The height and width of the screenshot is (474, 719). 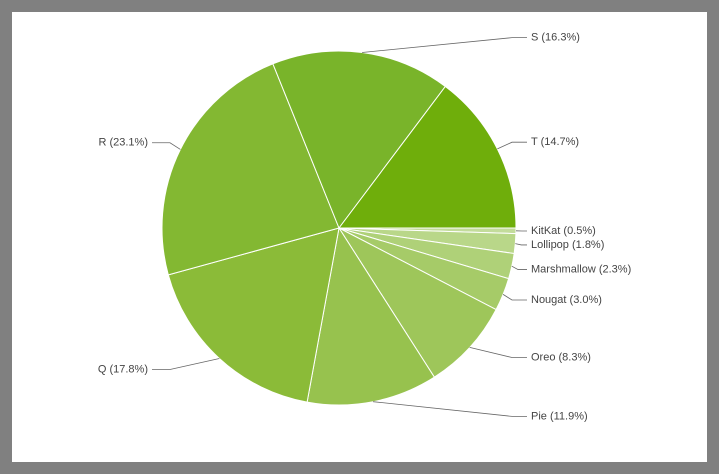 What do you see at coordinates (566, 300) in the screenshot?
I see `slice-label: Nougat (3.0%)` at bounding box center [566, 300].